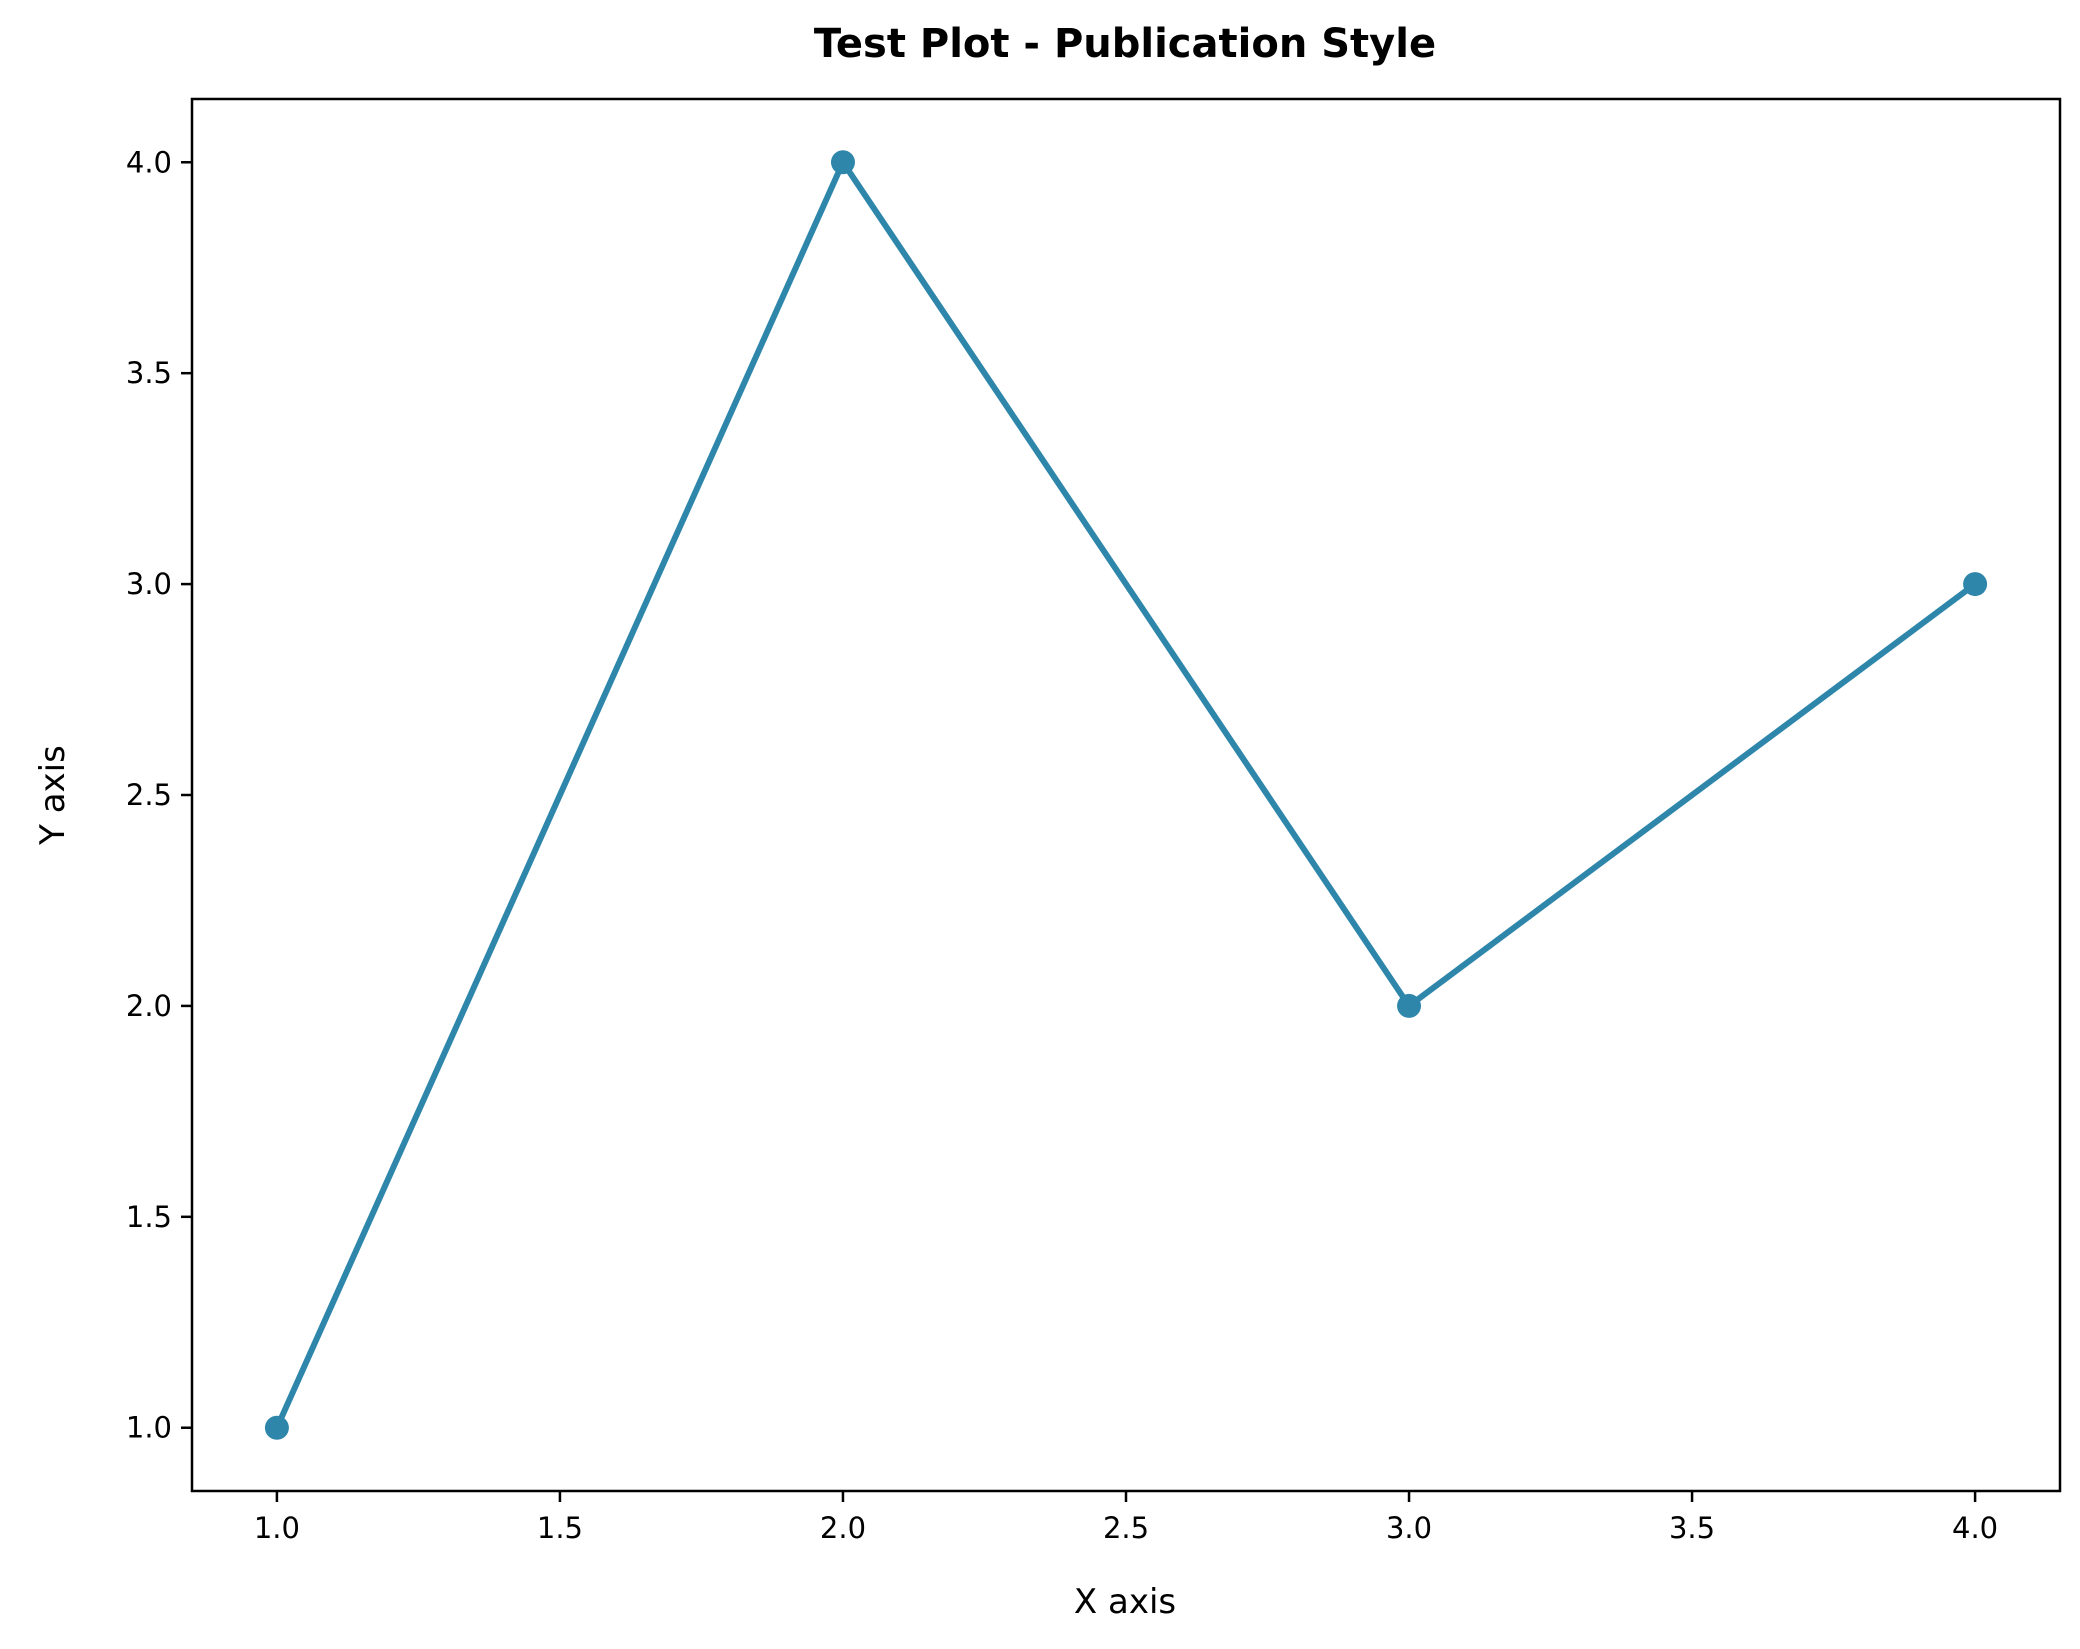  What do you see at coordinates (277, 1528) in the screenshot?
I see `x-tick-label: 1.0` at bounding box center [277, 1528].